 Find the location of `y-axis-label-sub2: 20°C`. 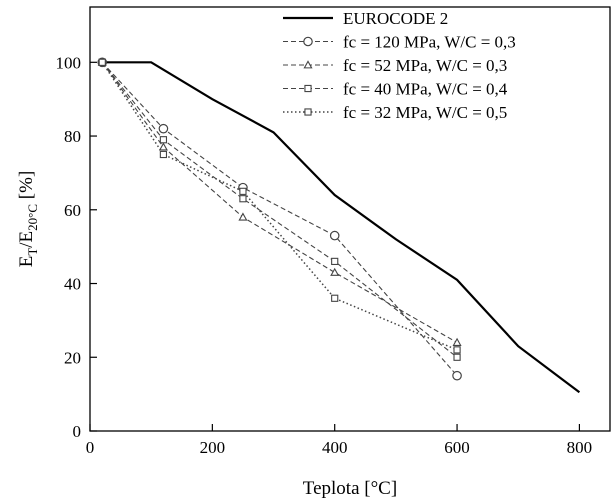

y-axis-label-sub2: 20°C is located at coordinates (32, 217).